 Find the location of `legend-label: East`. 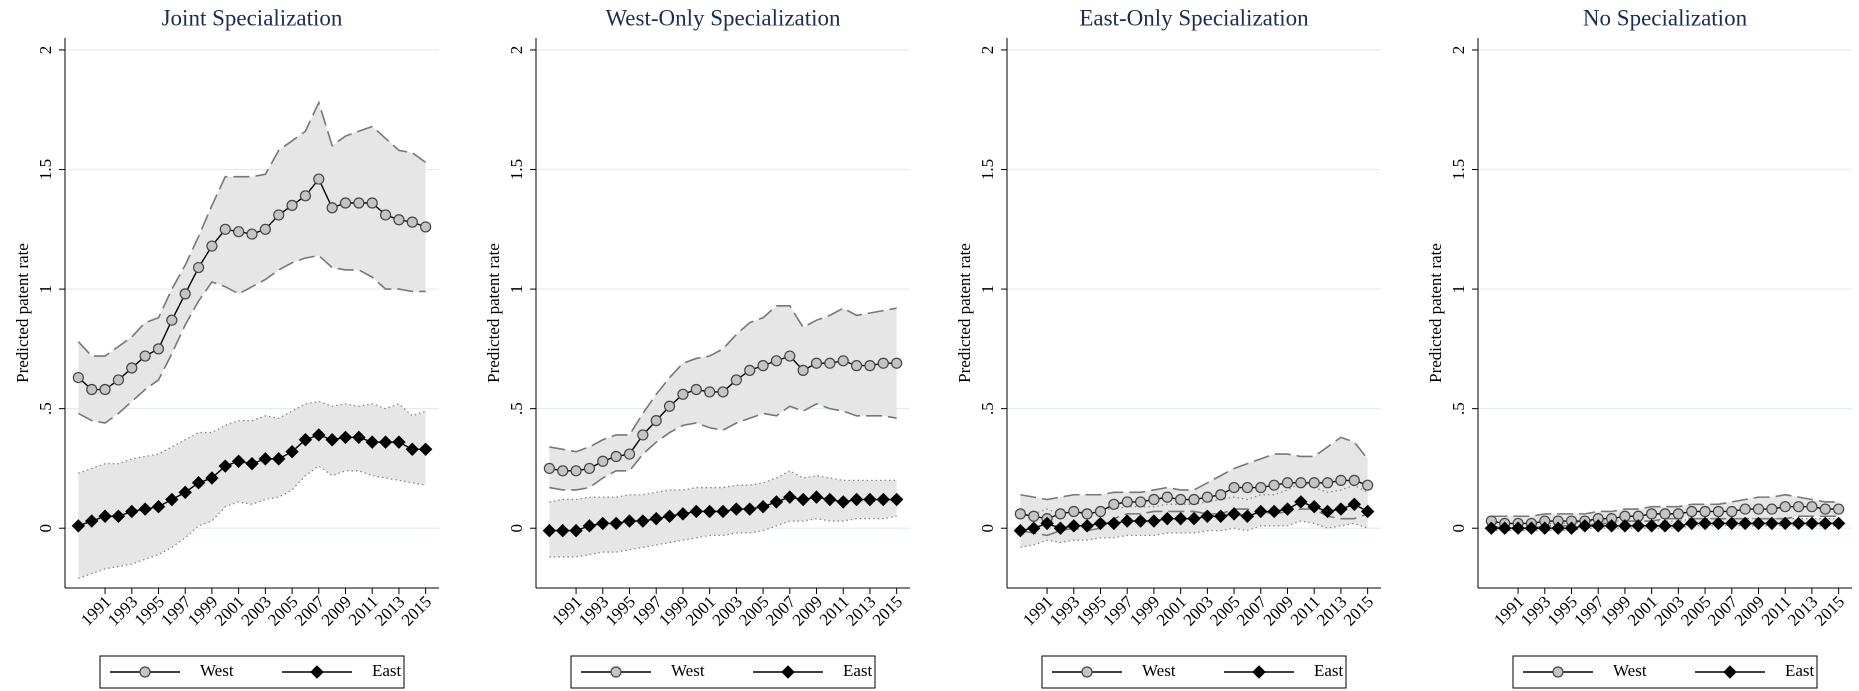

legend-label: East is located at coordinates (858, 670).